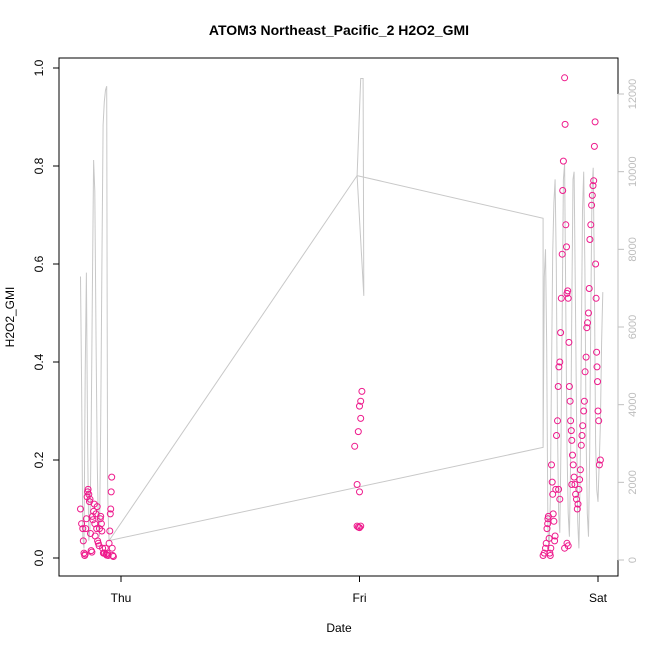 This screenshot has height=650, width=650. I want to click on y-tick-label: 1.0, so click(39, 67).